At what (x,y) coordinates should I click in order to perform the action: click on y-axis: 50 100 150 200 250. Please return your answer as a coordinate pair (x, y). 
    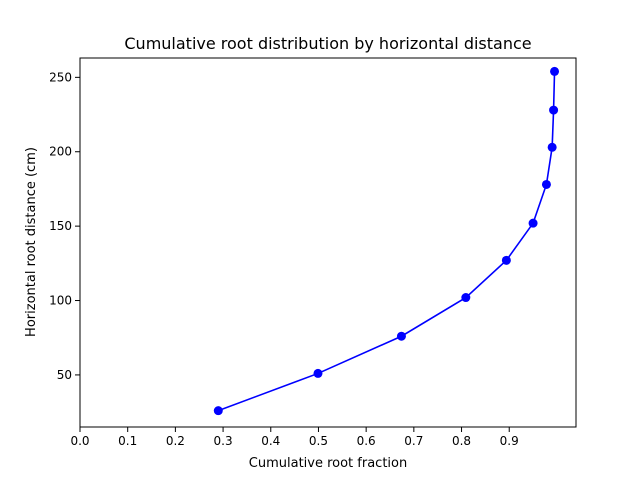
    Looking at the image, I should click on (64, 226).